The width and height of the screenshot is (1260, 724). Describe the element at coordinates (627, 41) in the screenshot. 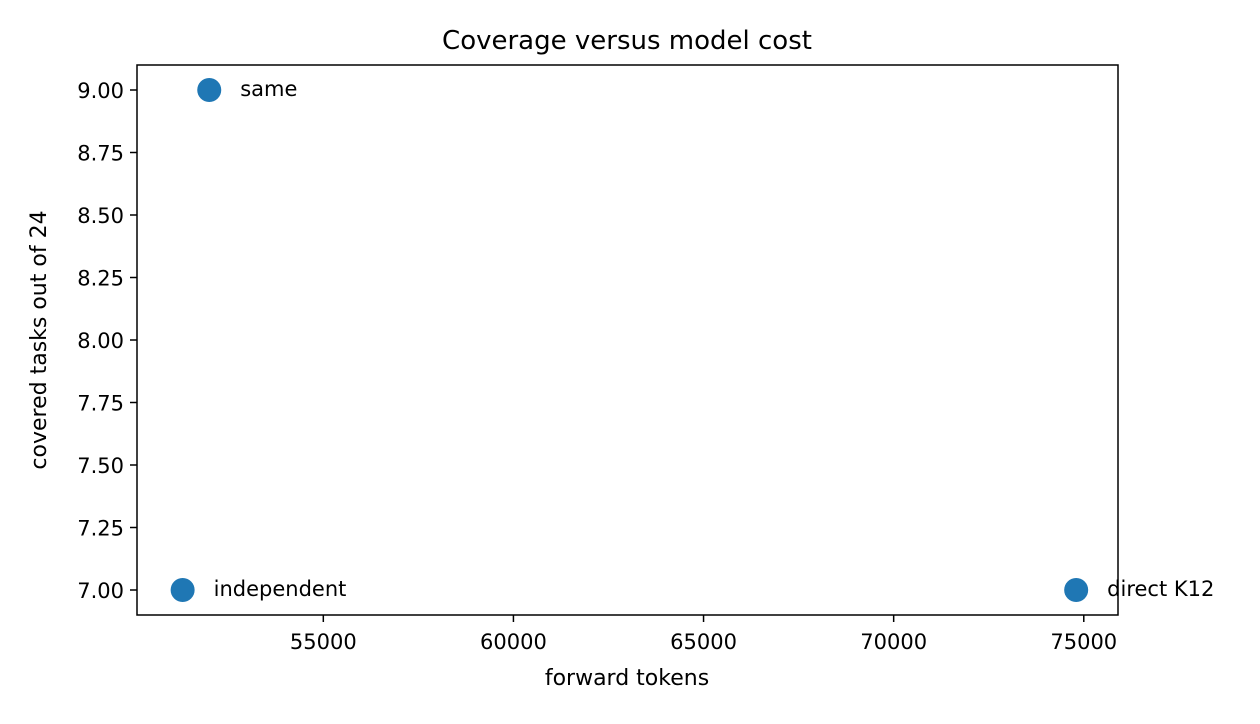

I see `chart-title: Coverage versus model cost` at that location.